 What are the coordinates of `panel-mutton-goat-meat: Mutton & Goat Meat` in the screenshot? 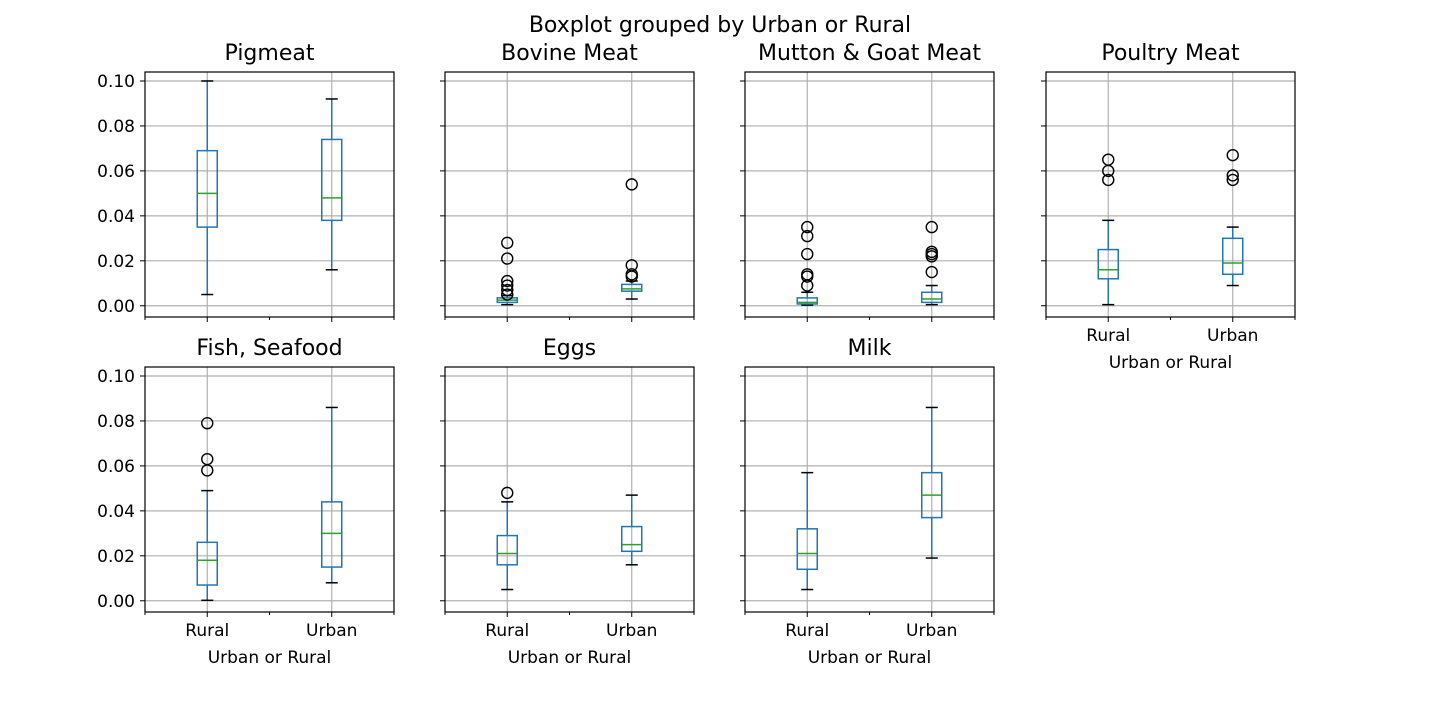 It's located at (867, 181).